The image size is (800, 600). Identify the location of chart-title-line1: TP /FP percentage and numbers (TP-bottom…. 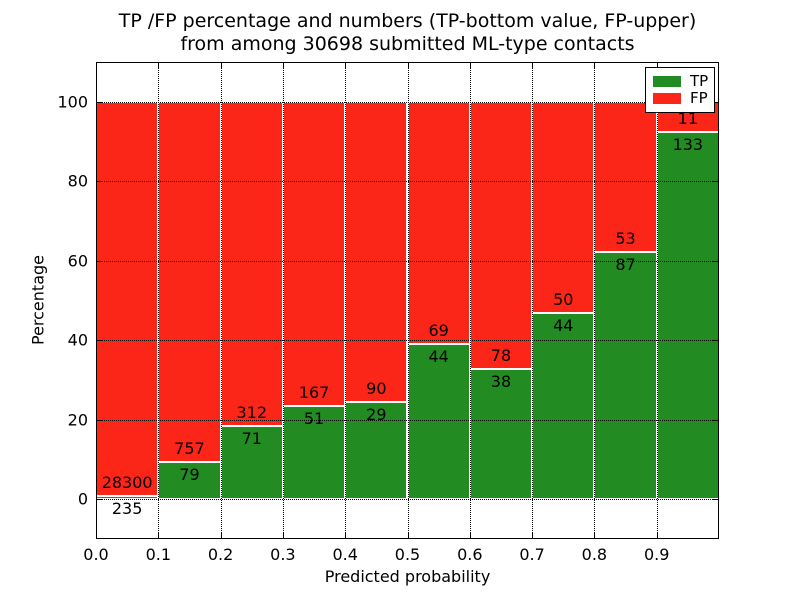
(407, 21).